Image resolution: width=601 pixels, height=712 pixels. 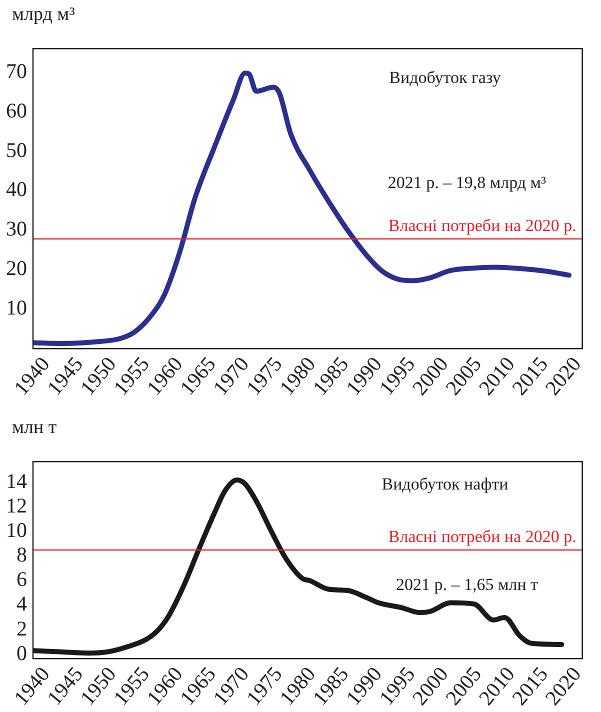 What do you see at coordinates (445, 78) in the screenshot?
I see `annotation: Видобуток газу` at bounding box center [445, 78].